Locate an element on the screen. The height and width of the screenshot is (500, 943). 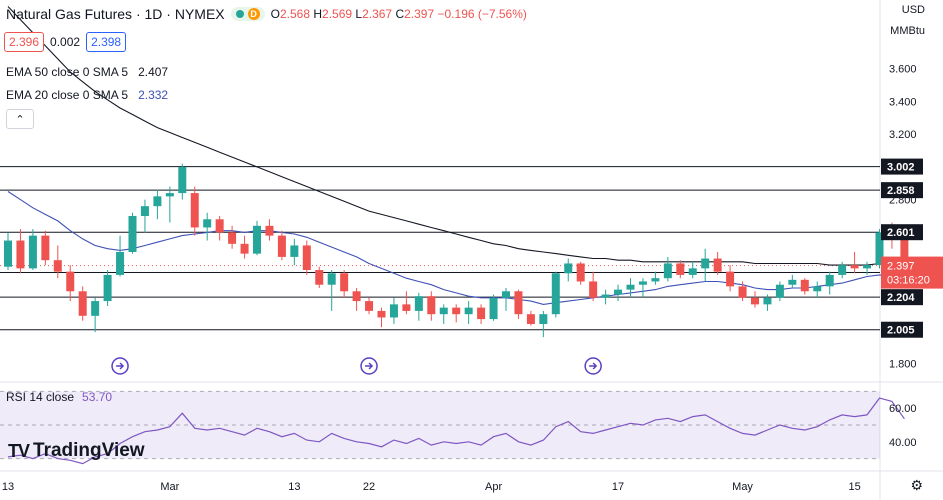
low-label: L is located at coordinates (359, 14).